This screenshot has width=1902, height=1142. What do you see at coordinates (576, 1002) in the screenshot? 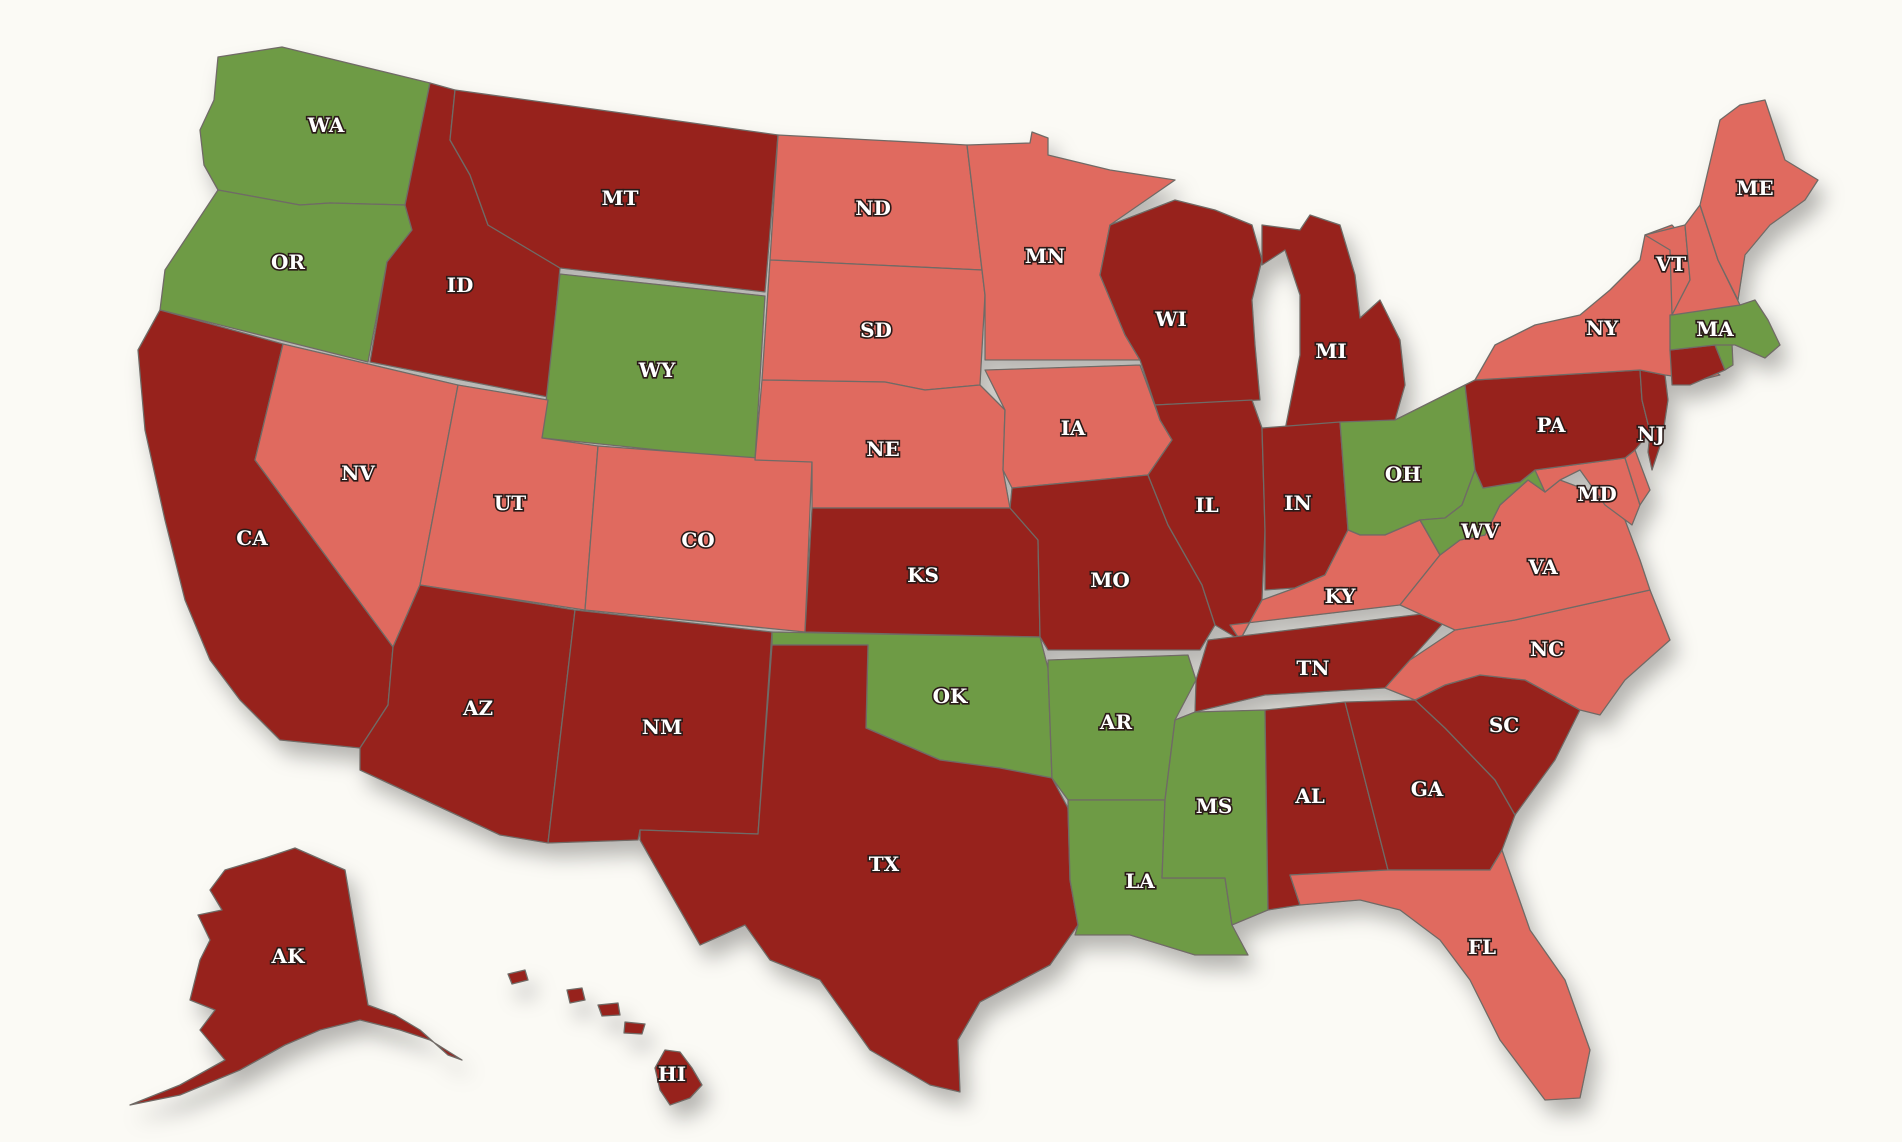
I see `state-hi-islands` at bounding box center [576, 1002].